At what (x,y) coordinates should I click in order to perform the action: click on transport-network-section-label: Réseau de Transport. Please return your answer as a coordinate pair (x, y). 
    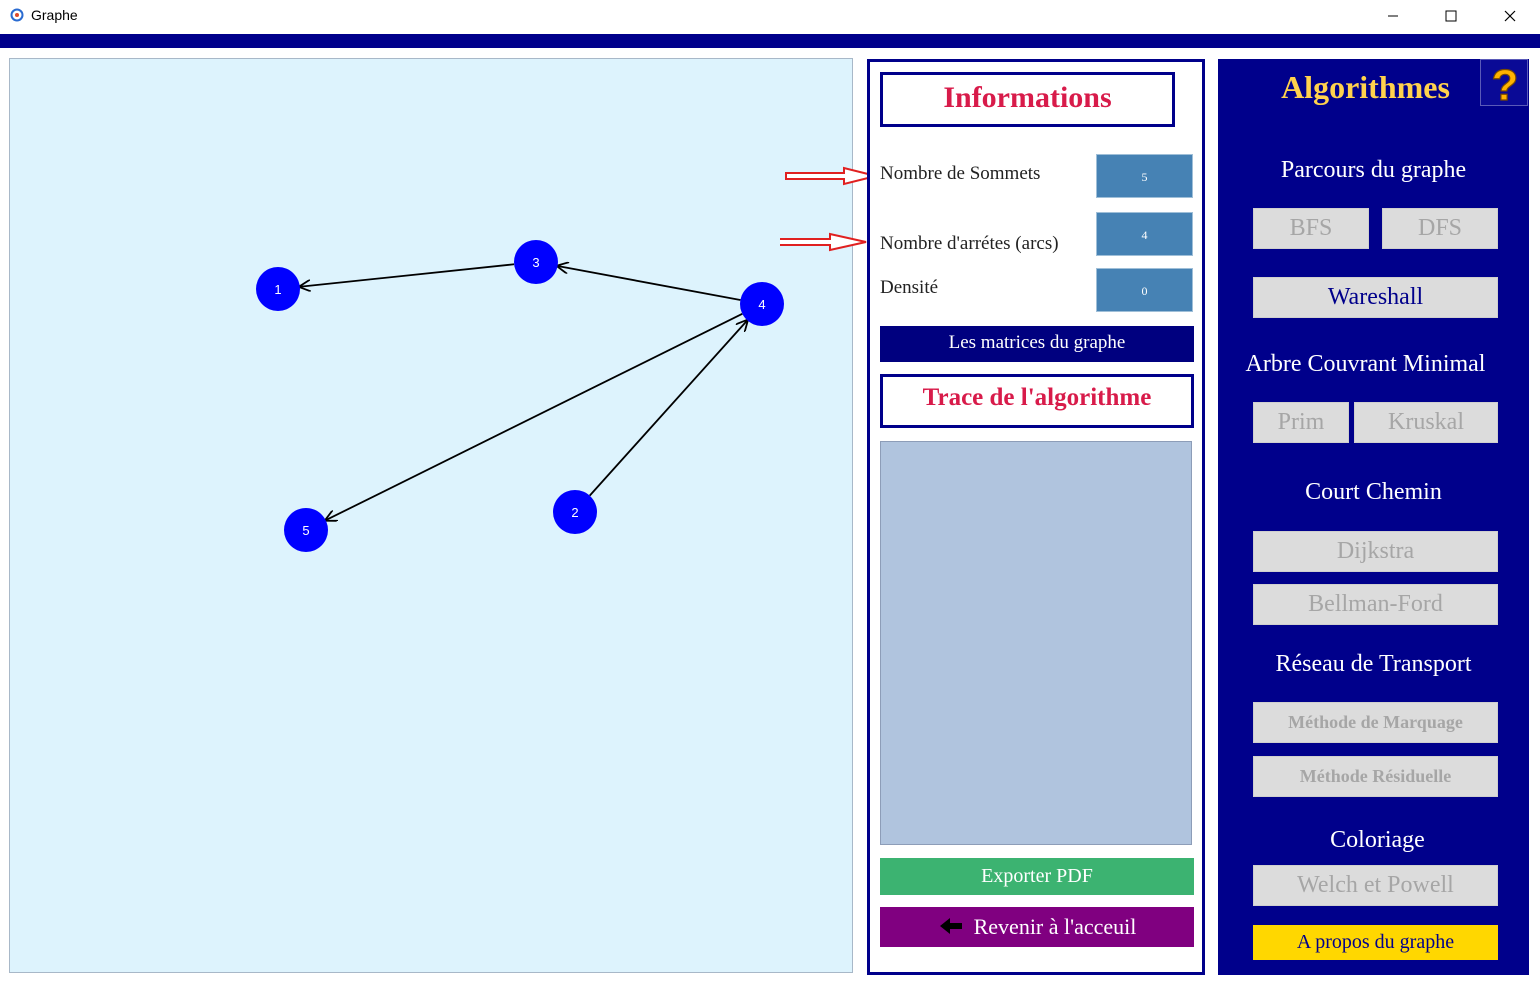
    Looking at the image, I should click on (1373, 664).